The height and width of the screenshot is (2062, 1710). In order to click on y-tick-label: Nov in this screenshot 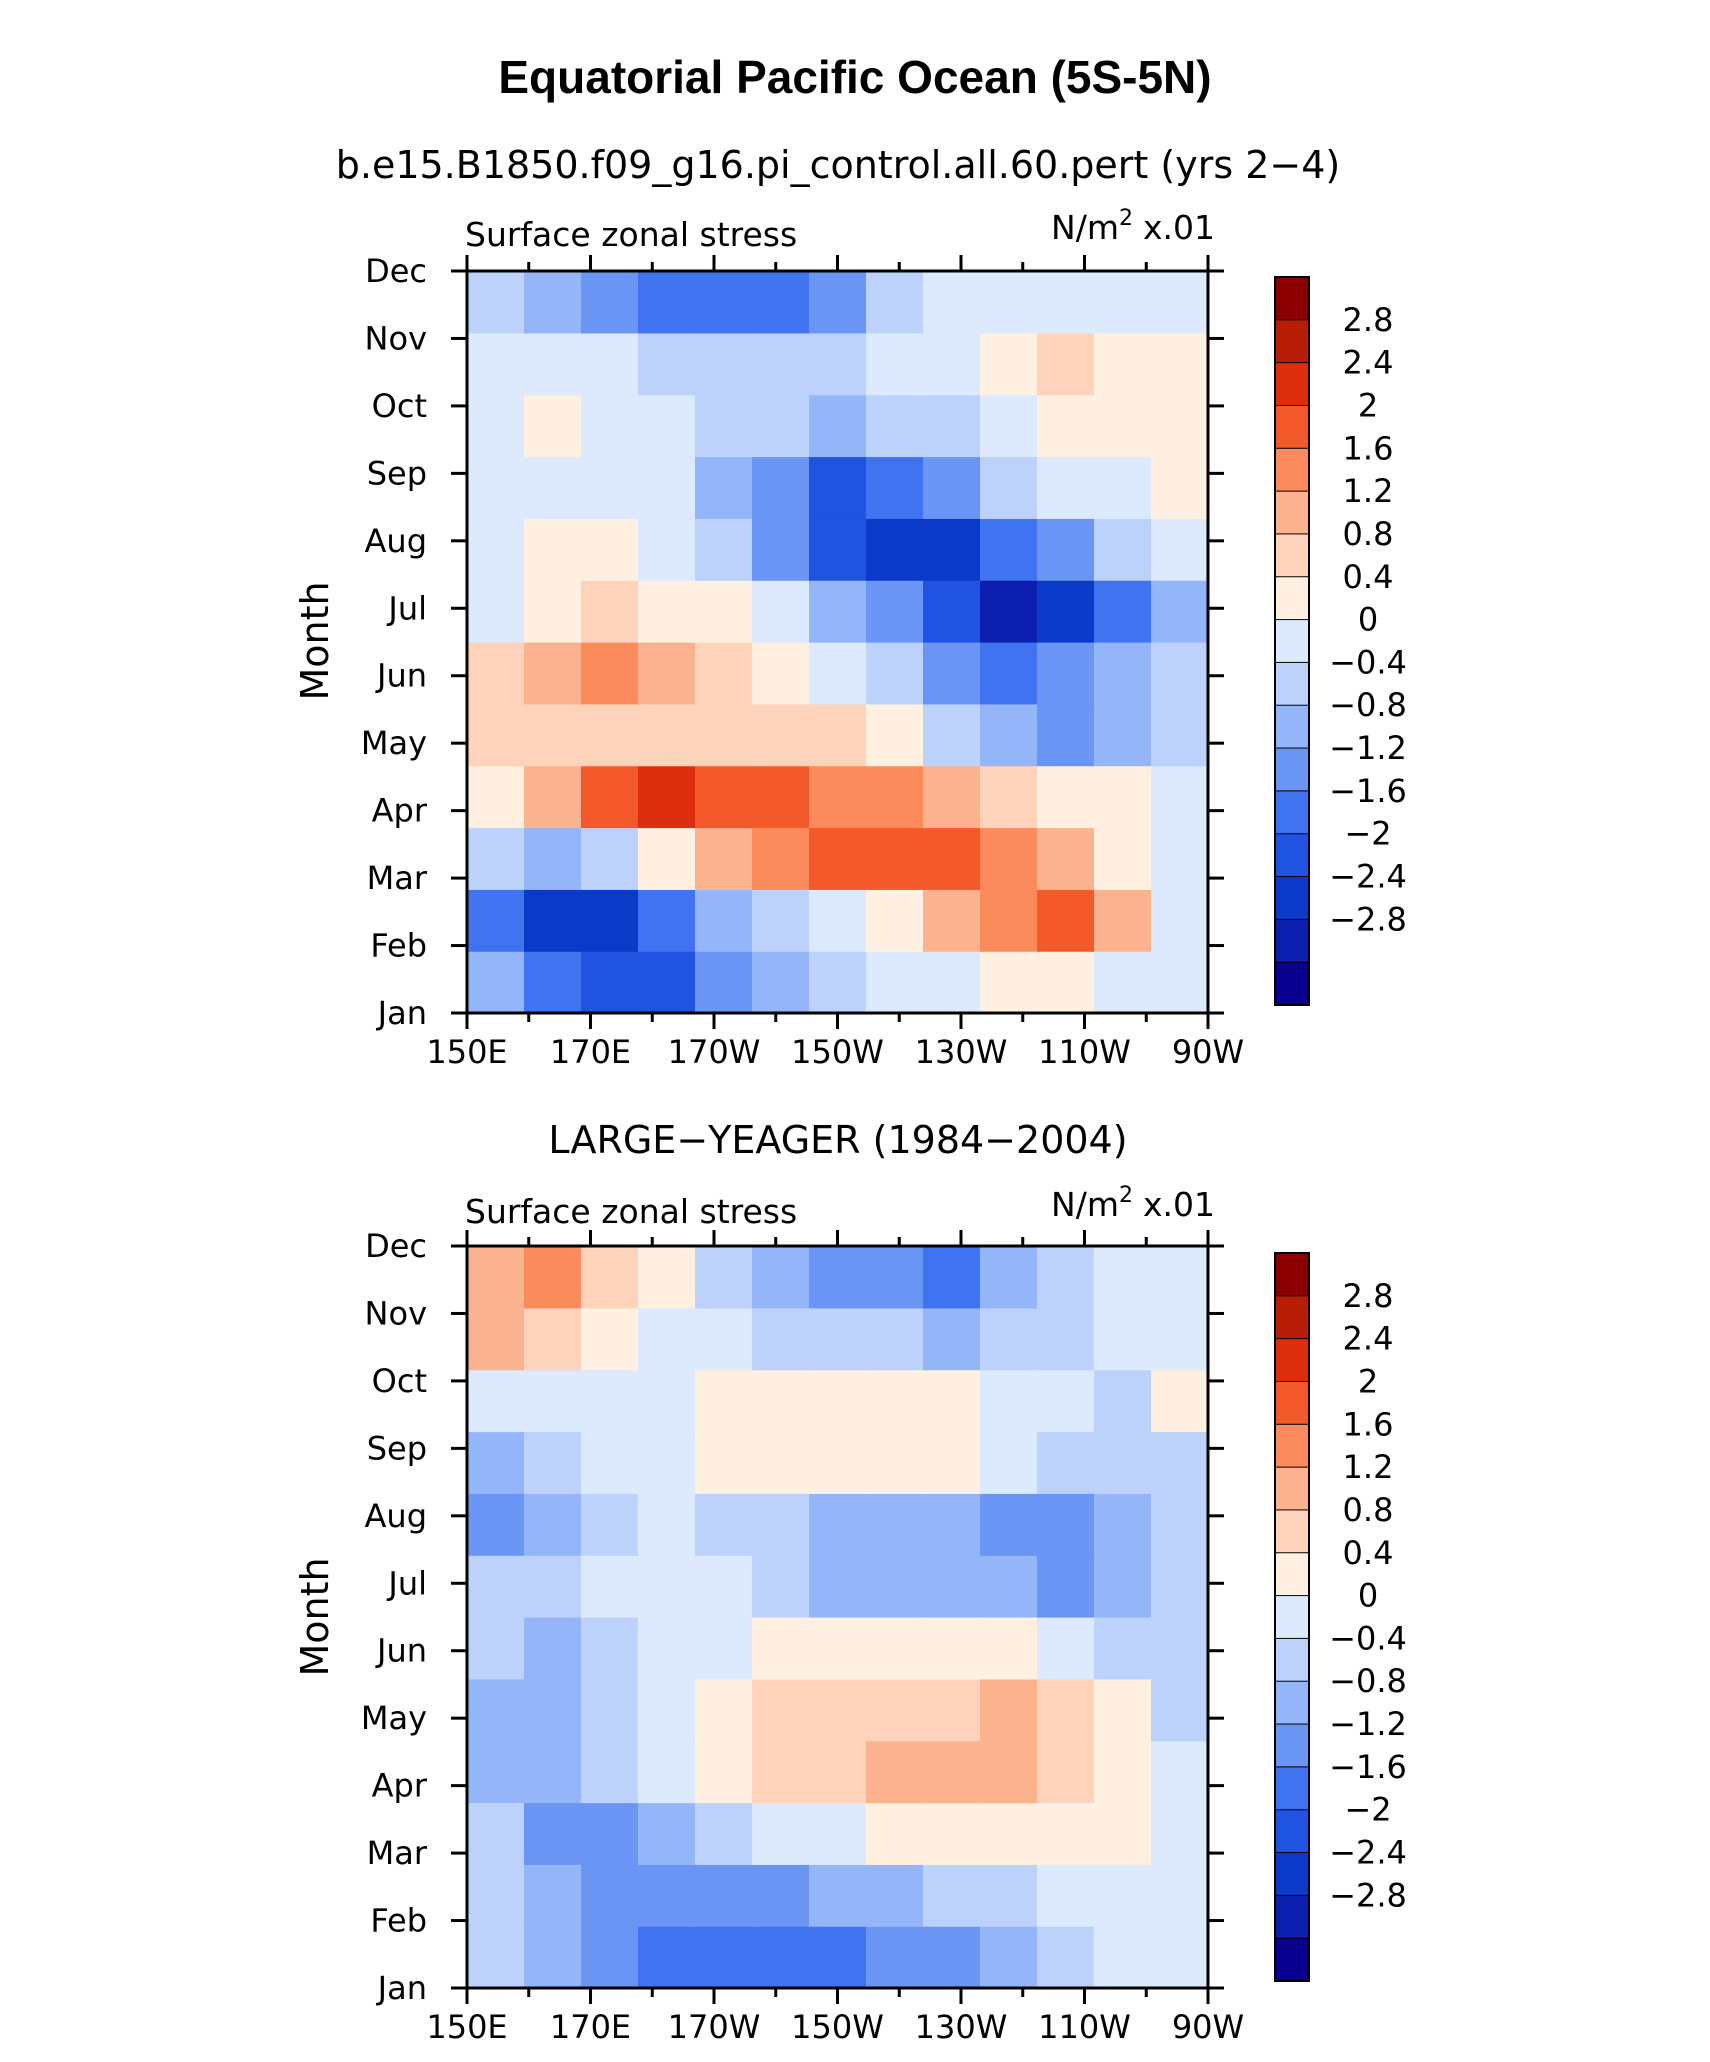, I will do `click(396, 1313)`.